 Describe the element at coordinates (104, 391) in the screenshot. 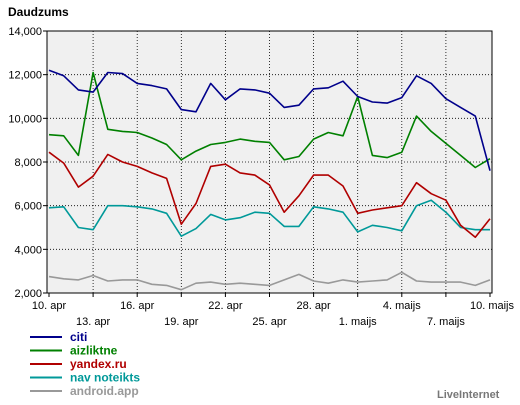

I see `legend-label: android.app` at that location.